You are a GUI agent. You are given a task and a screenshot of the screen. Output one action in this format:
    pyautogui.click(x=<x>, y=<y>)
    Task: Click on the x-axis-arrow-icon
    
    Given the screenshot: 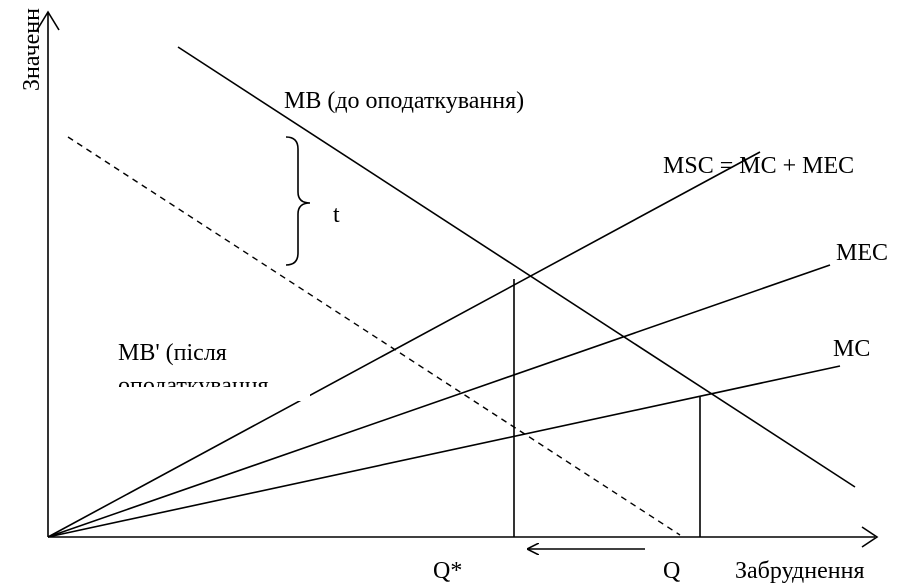 What is the action you would take?
    pyautogui.click(x=870, y=537)
    